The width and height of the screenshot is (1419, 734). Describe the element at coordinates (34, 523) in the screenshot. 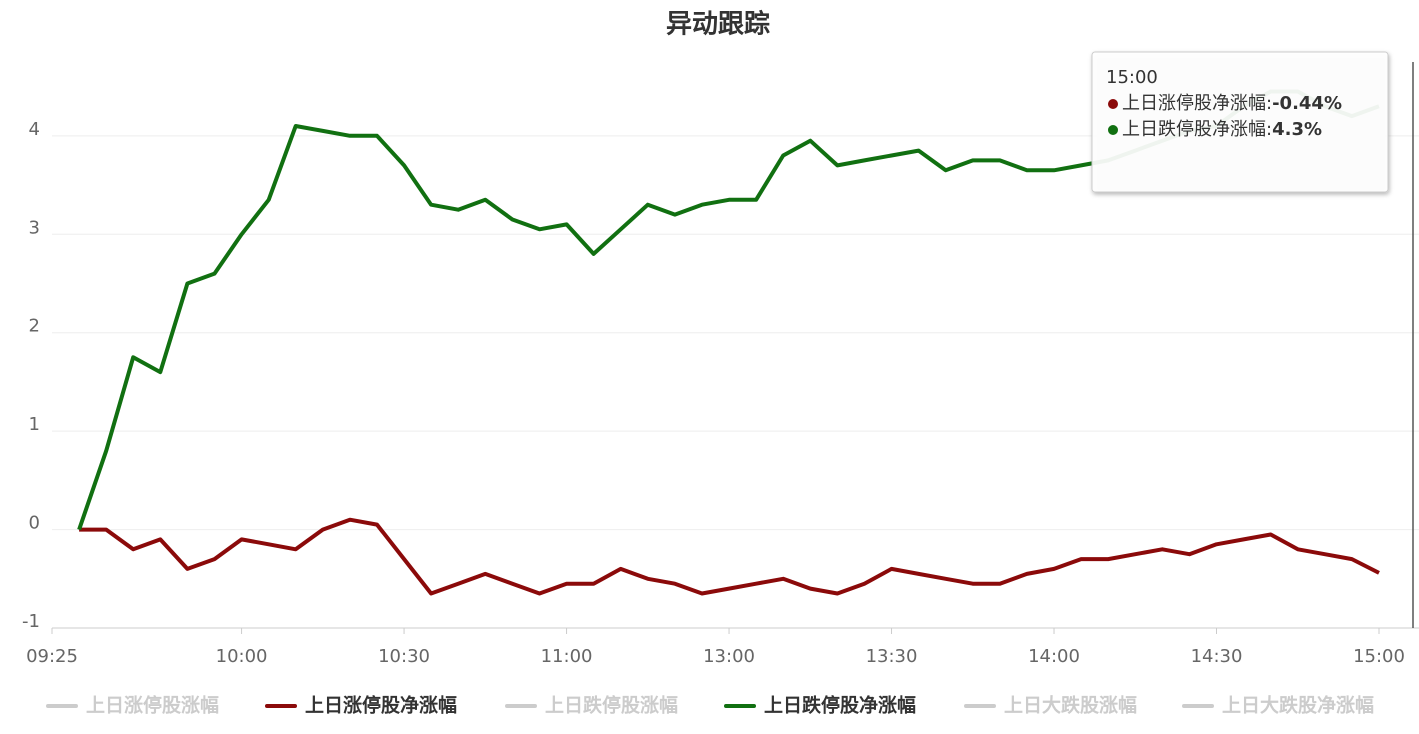

I see `y-tick-label: 0` at that location.